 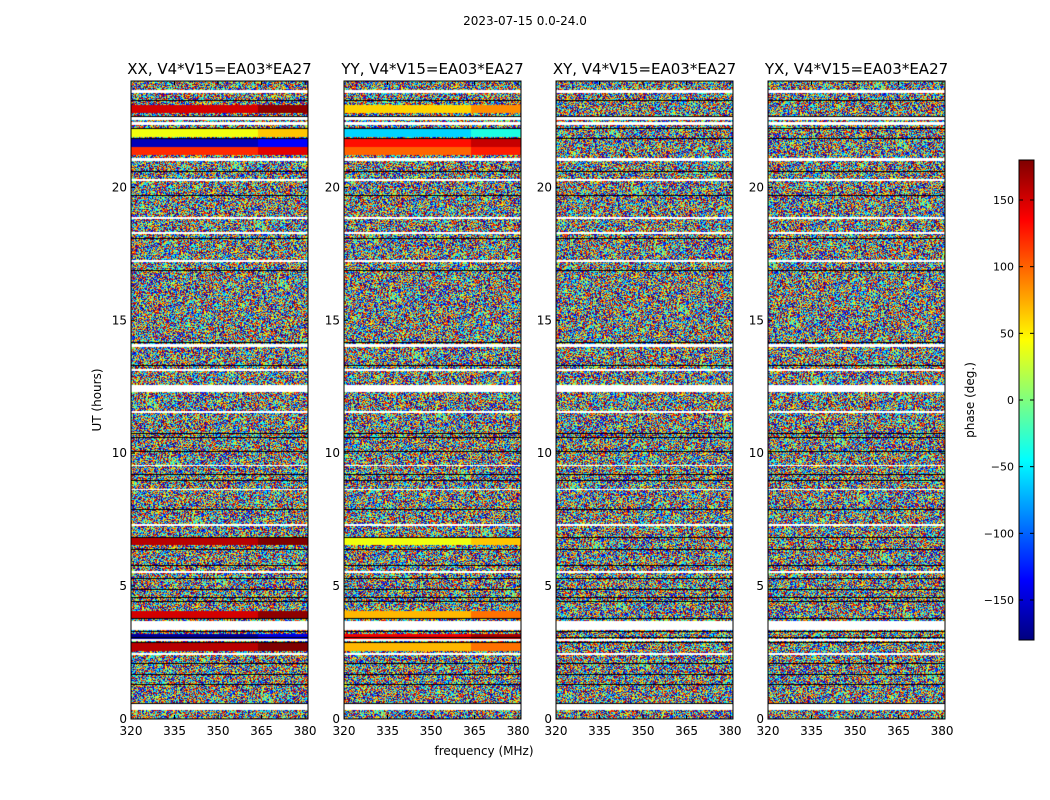 What do you see at coordinates (1010, 400) in the screenshot?
I see `colorbar-tick-label: 0` at bounding box center [1010, 400].